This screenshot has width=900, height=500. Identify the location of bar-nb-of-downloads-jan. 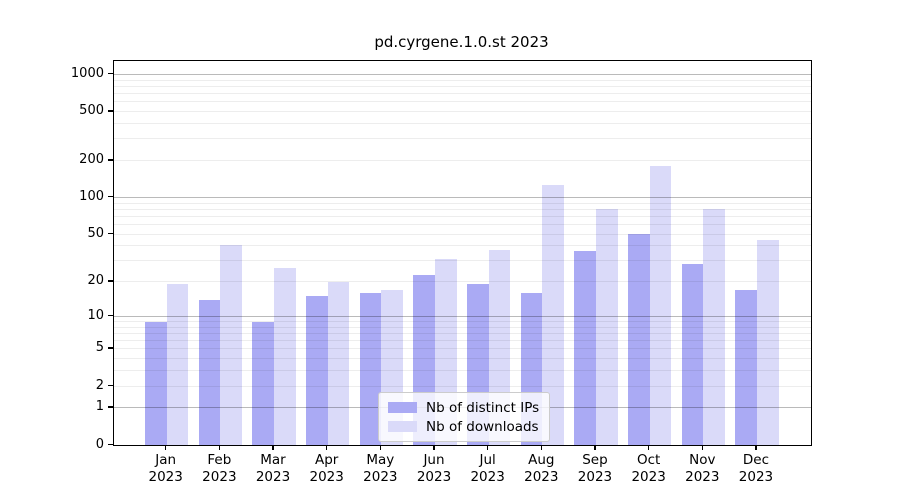
(177, 364).